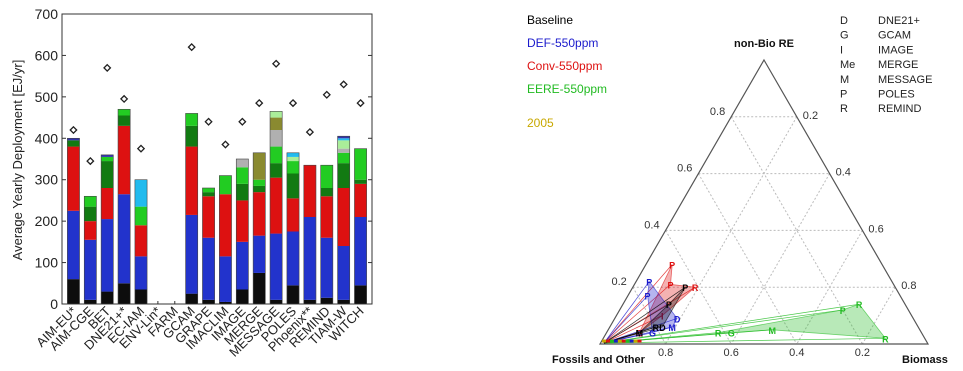 This screenshot has height=371, width=963. What do you see at coordinates (17, 160) in the screenshot?
I see `y-axis-label: Average Yearly Deployment [EJ/yr]` at bounding box center [17, 160].